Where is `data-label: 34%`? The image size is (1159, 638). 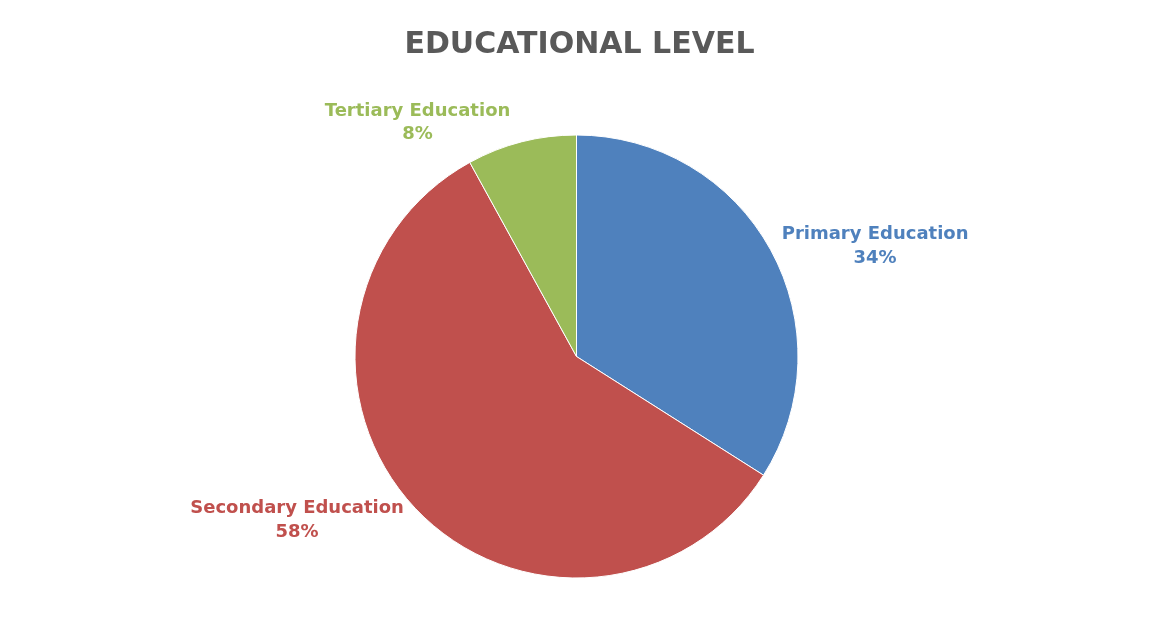
data-label: 34% is located at coordinates (875, 256).